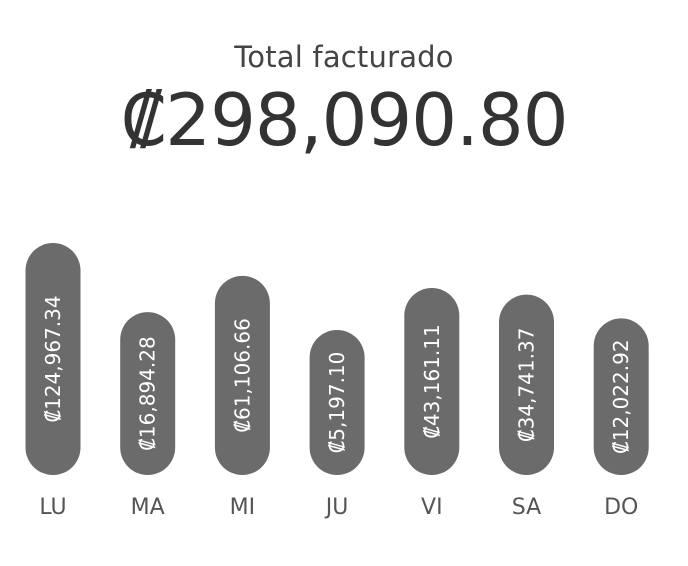 The width and height of the screenshot is (688, 566). I want to click on total-amount: ₡298,090.80, so click(344, 120).